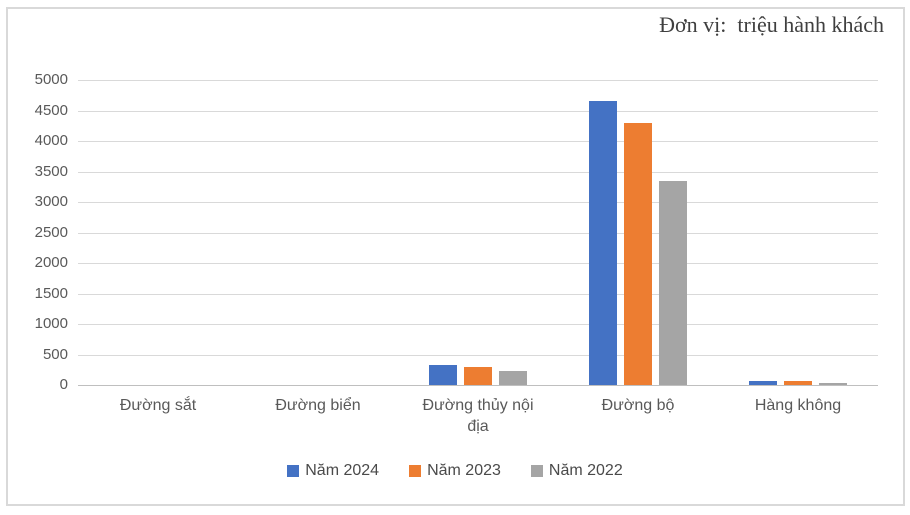 The image size is (910, 515). I want to click on x-axis-line, so click(478, 385).